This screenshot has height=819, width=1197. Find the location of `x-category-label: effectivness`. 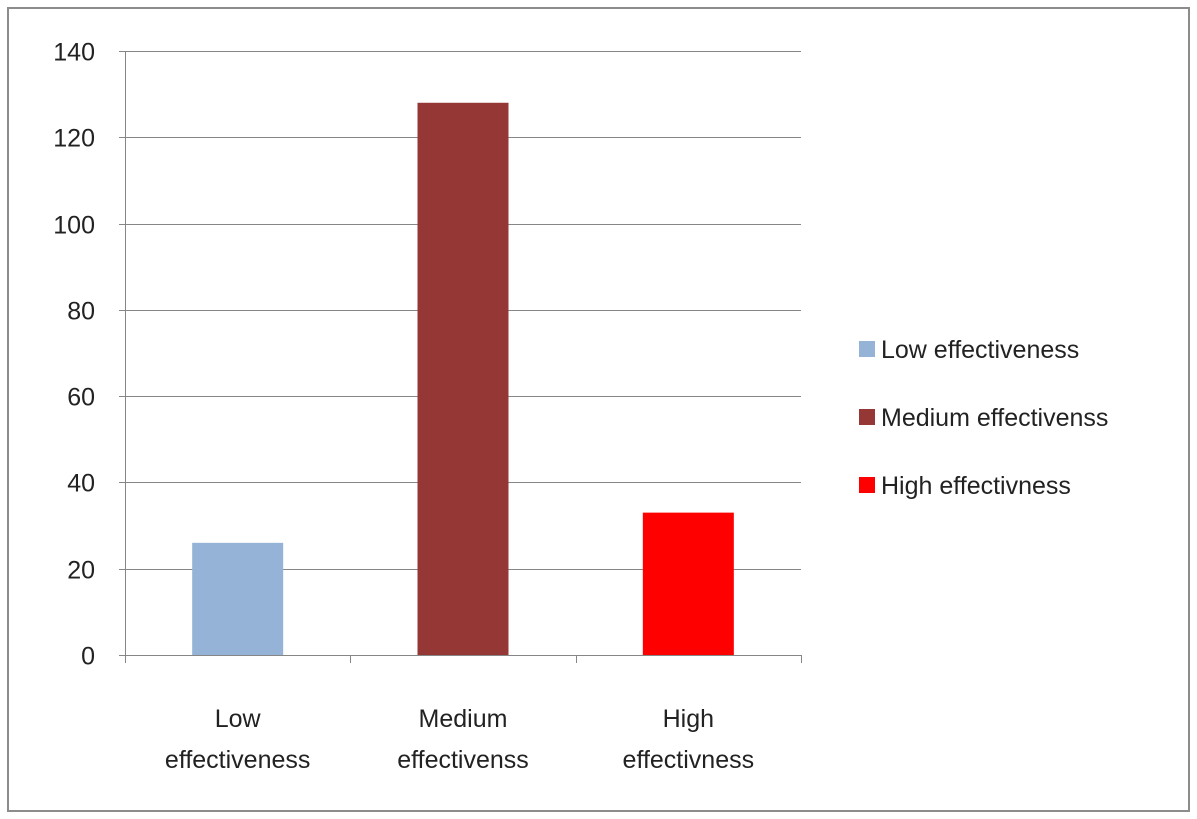

x-category-label: effectivness is located at coordinates (689, 760).